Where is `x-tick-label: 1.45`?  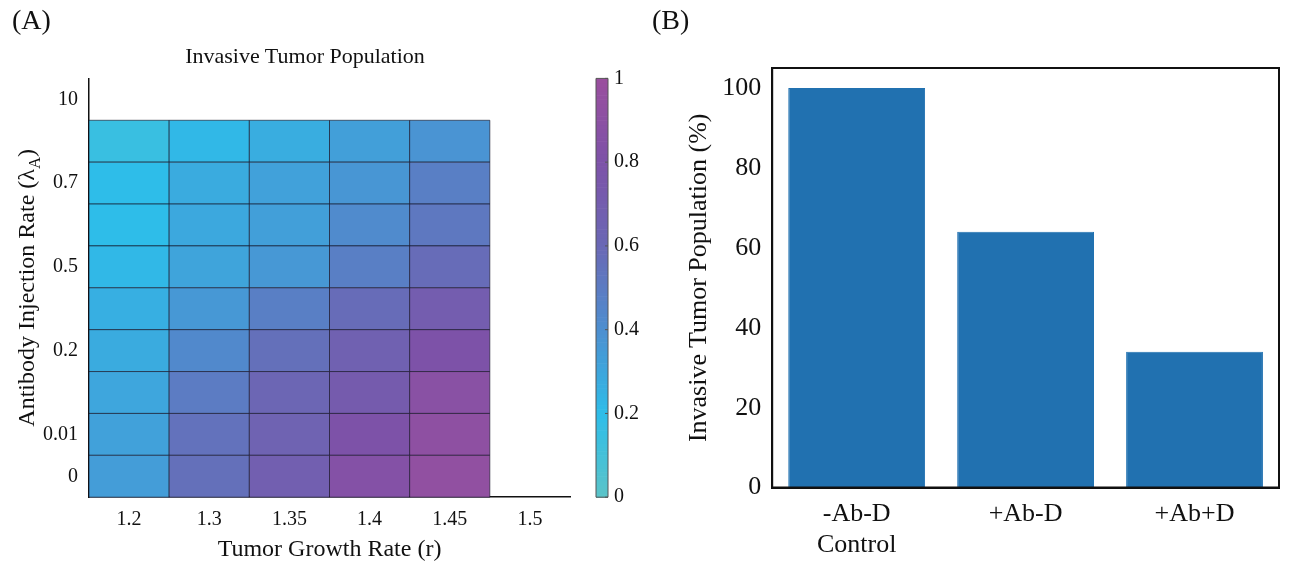
x-tick-label: 1.45 is located at coordinates (450, 518).